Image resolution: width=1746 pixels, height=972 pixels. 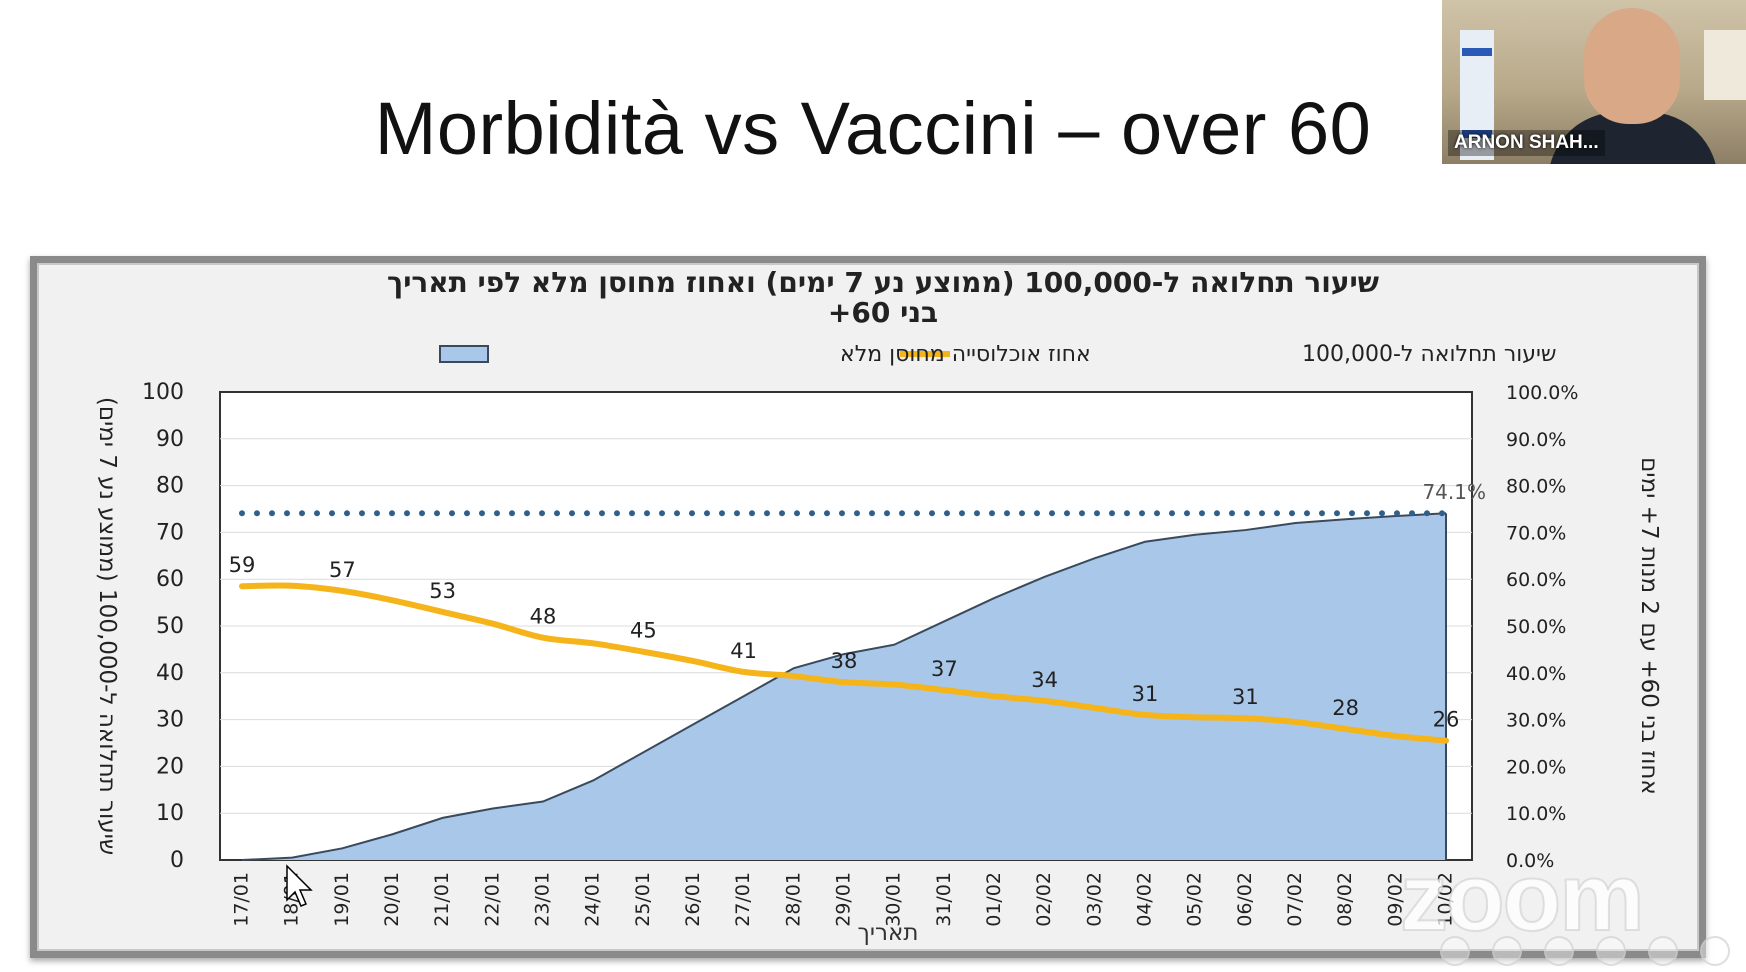 What do you see at coordinates (994, 899) in the screenshot?
I see `x-tick-label: 01/02` at bounding box center [994, 899].